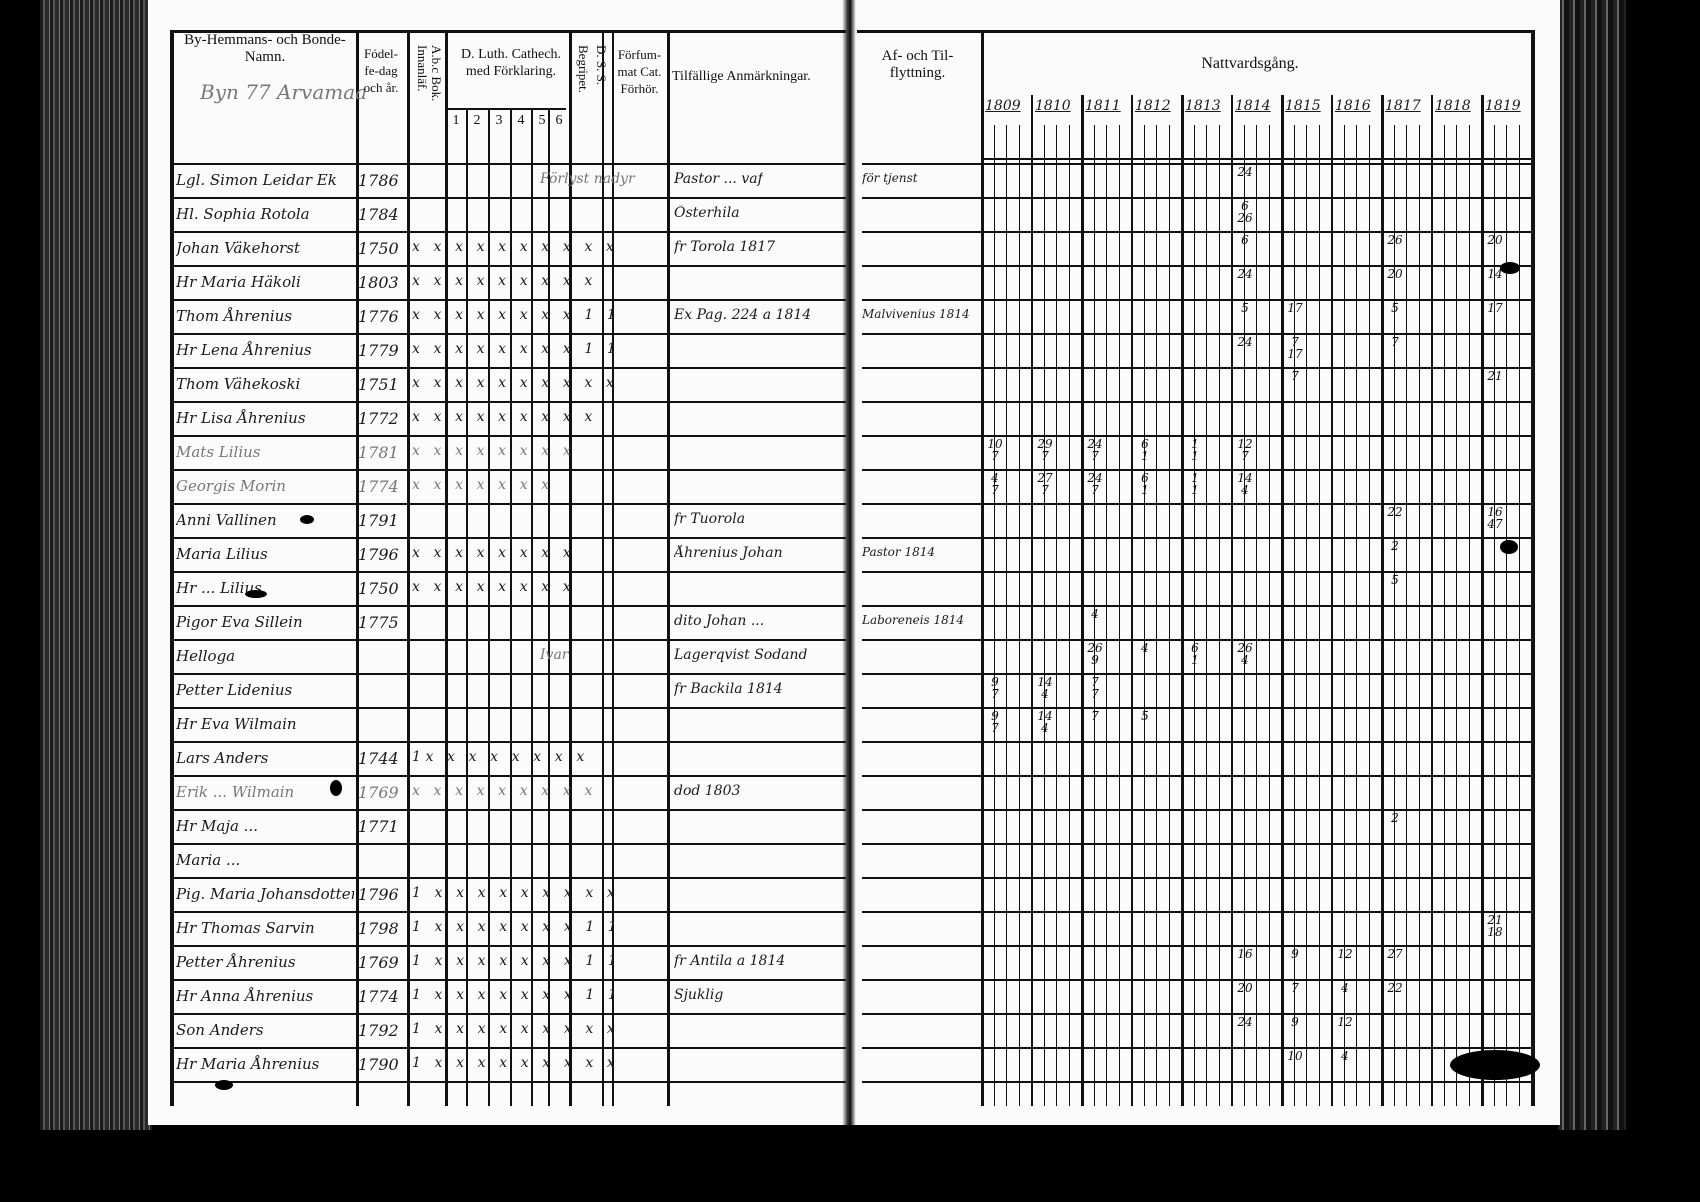 The image size is (1700, 1202). What do you see at coordinates (378, 384) in the screenshot?
I see `birth-year: 1751` at bounding box center [378, 384].